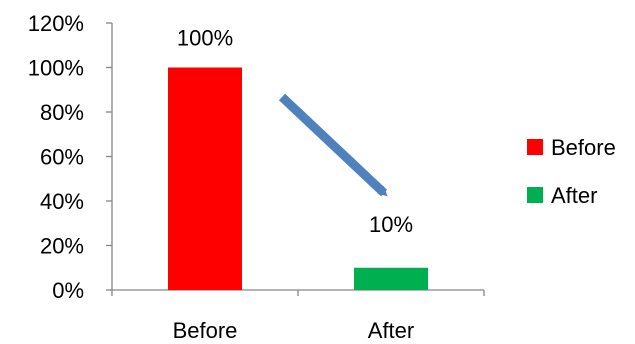  What do you see at coordinates (56, 23) in the screenshot?
I see `y-tick-label: 120%` at bounding box center [56, 23].